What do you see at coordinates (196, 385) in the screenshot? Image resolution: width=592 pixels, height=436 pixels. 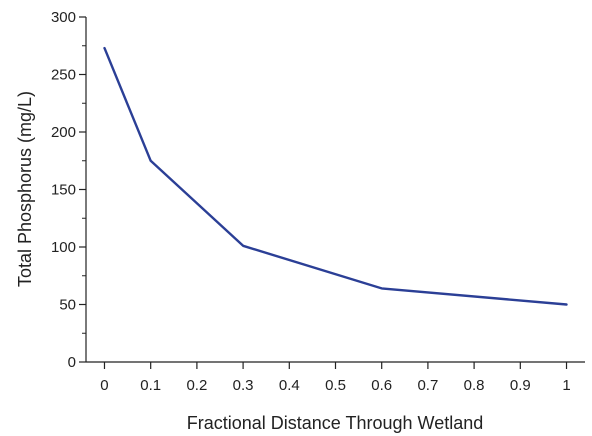 I see `x-tick-label: 0.2` at bounding box center [196, 385].